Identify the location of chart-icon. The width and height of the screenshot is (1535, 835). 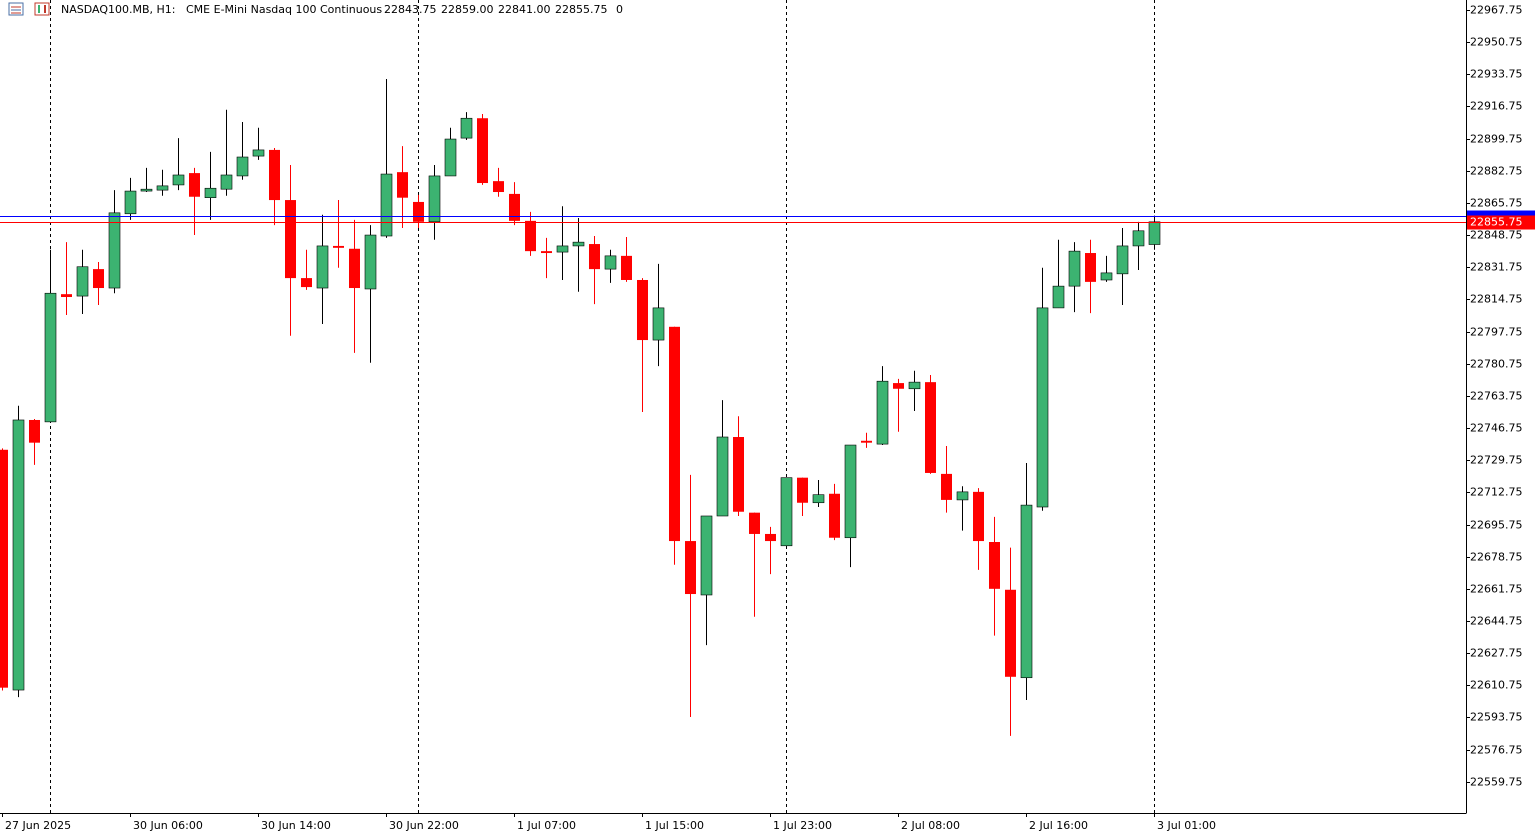
(42, 9).